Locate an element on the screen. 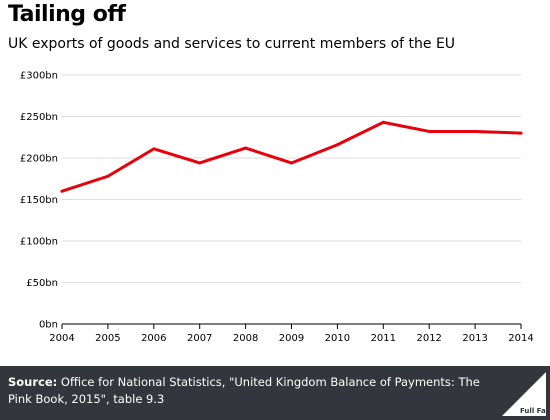 Image resolution: width=550 pixels, height=420 pixels. y-tick-label: £50bn is located at coordinates (42, 283).